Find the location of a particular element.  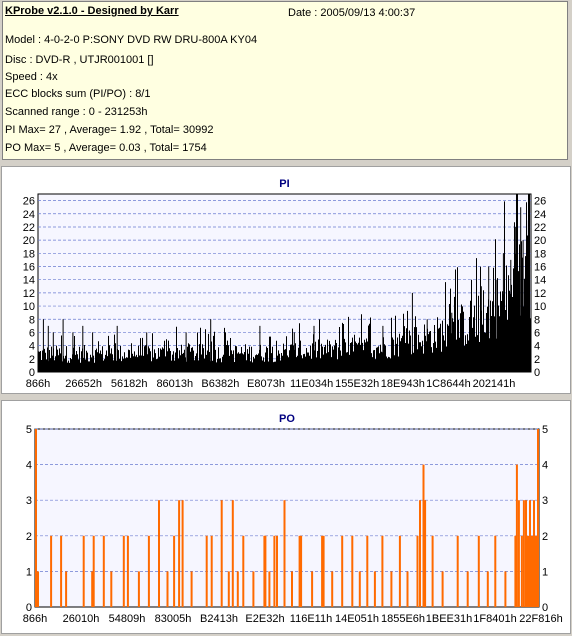

pi-ytick-left-12: 24 is located at coordinates (29, 215).